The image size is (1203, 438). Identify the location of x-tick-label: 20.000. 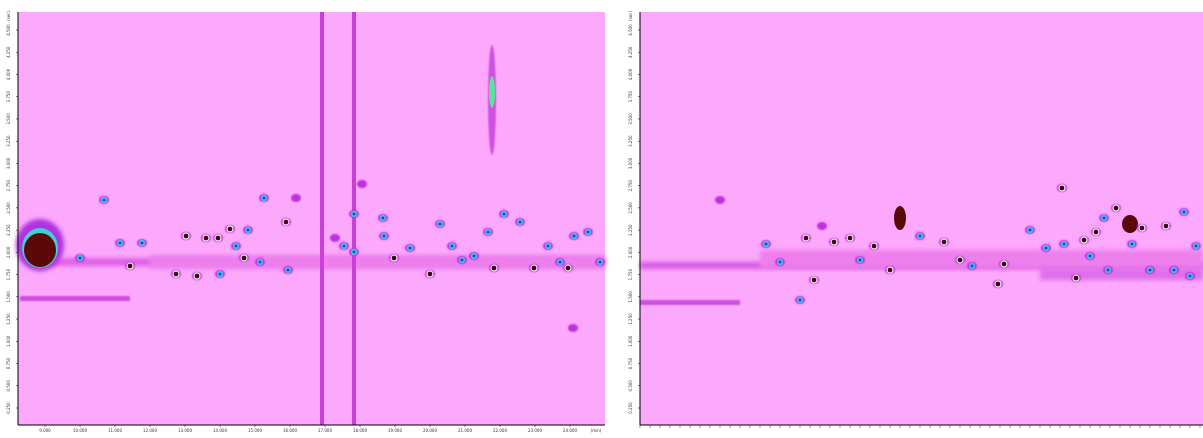
(430, 430).